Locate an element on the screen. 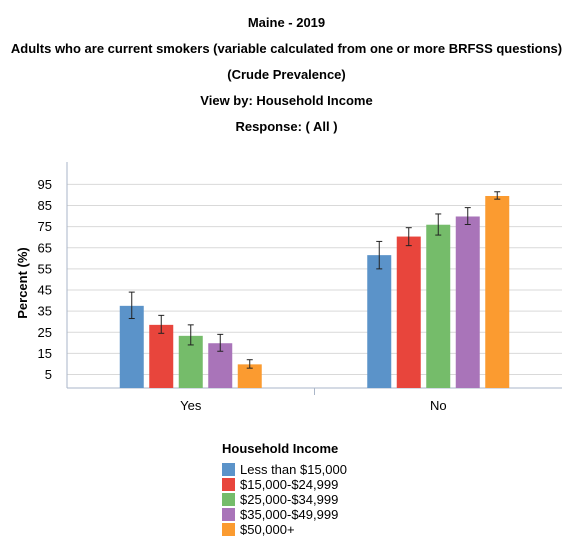 The image size is (573, 552). legend-label: $25,000-$34,999 is located at coordinates (289, 499).